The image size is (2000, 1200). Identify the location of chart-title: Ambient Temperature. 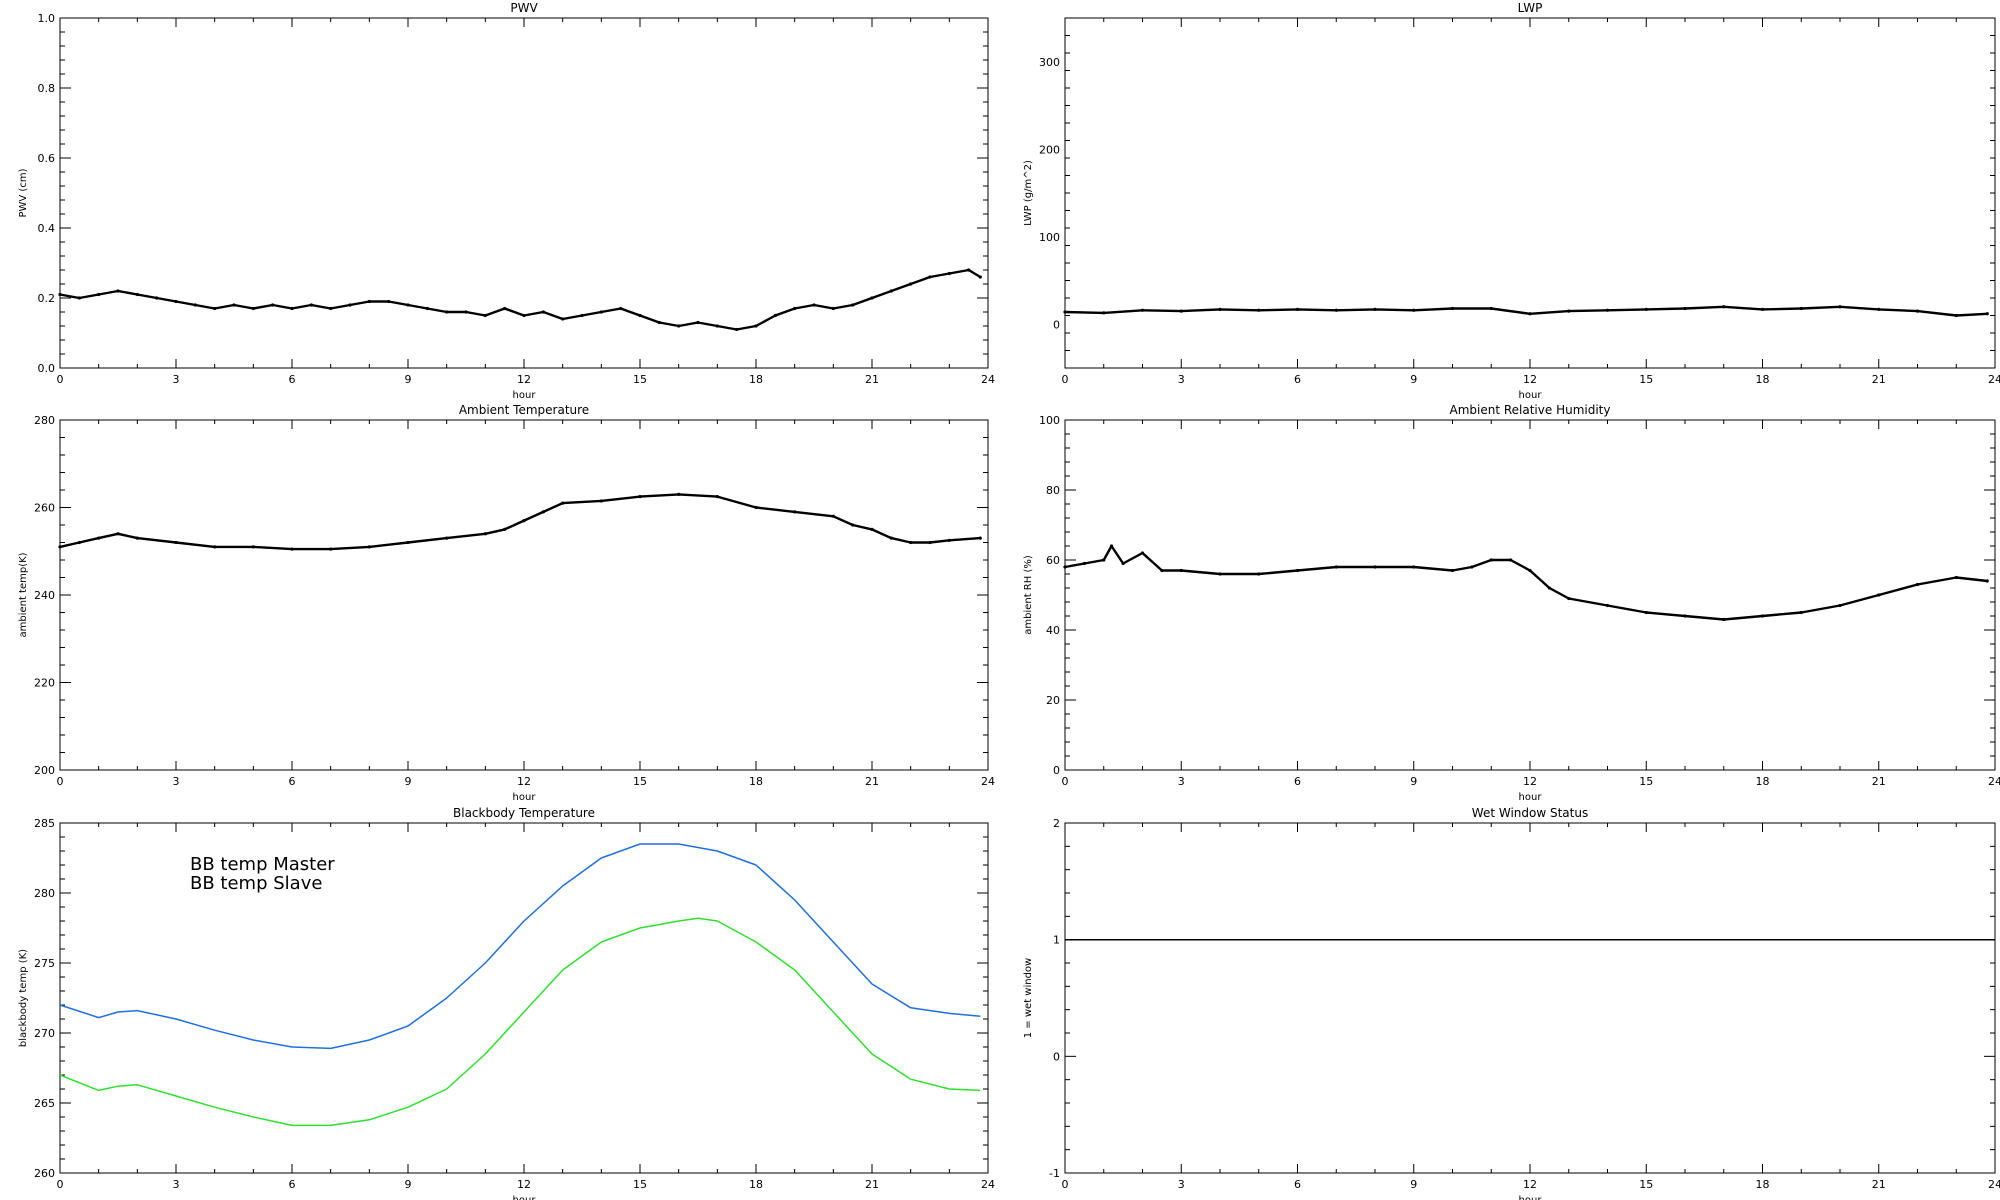
(524, 410).